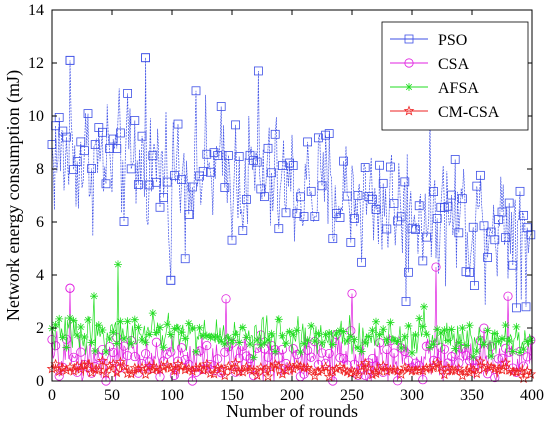 The height and width of the screenshot is (431, 550). What do you see at coordinates (458, 88) in the screenshot?
I see `legend-label: AFSA` at bounding box center [458, 88].